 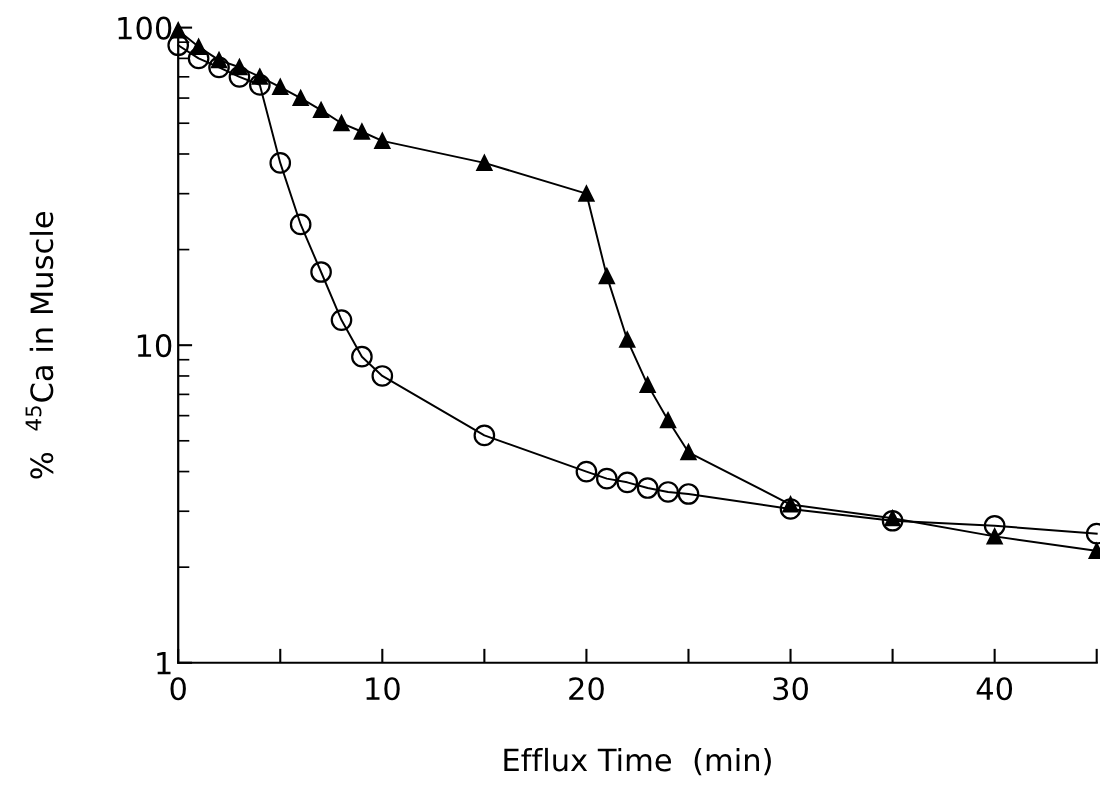 I want to click on y-tick-label: 10, so click(x=154, y=346).